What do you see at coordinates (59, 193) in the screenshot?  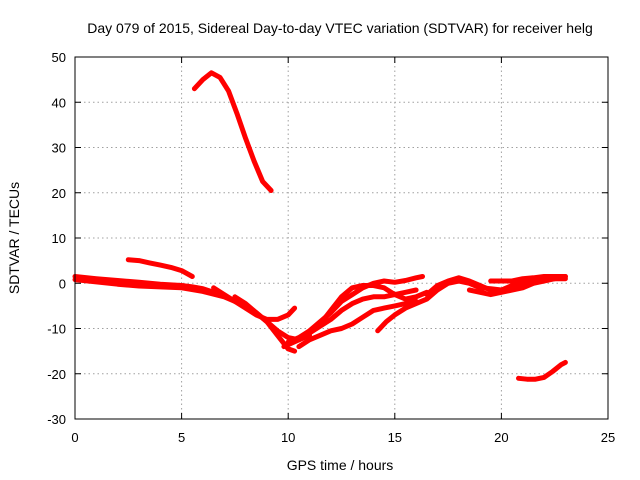 I see `y-tick-label: 20` at bounding box center [59, 193].